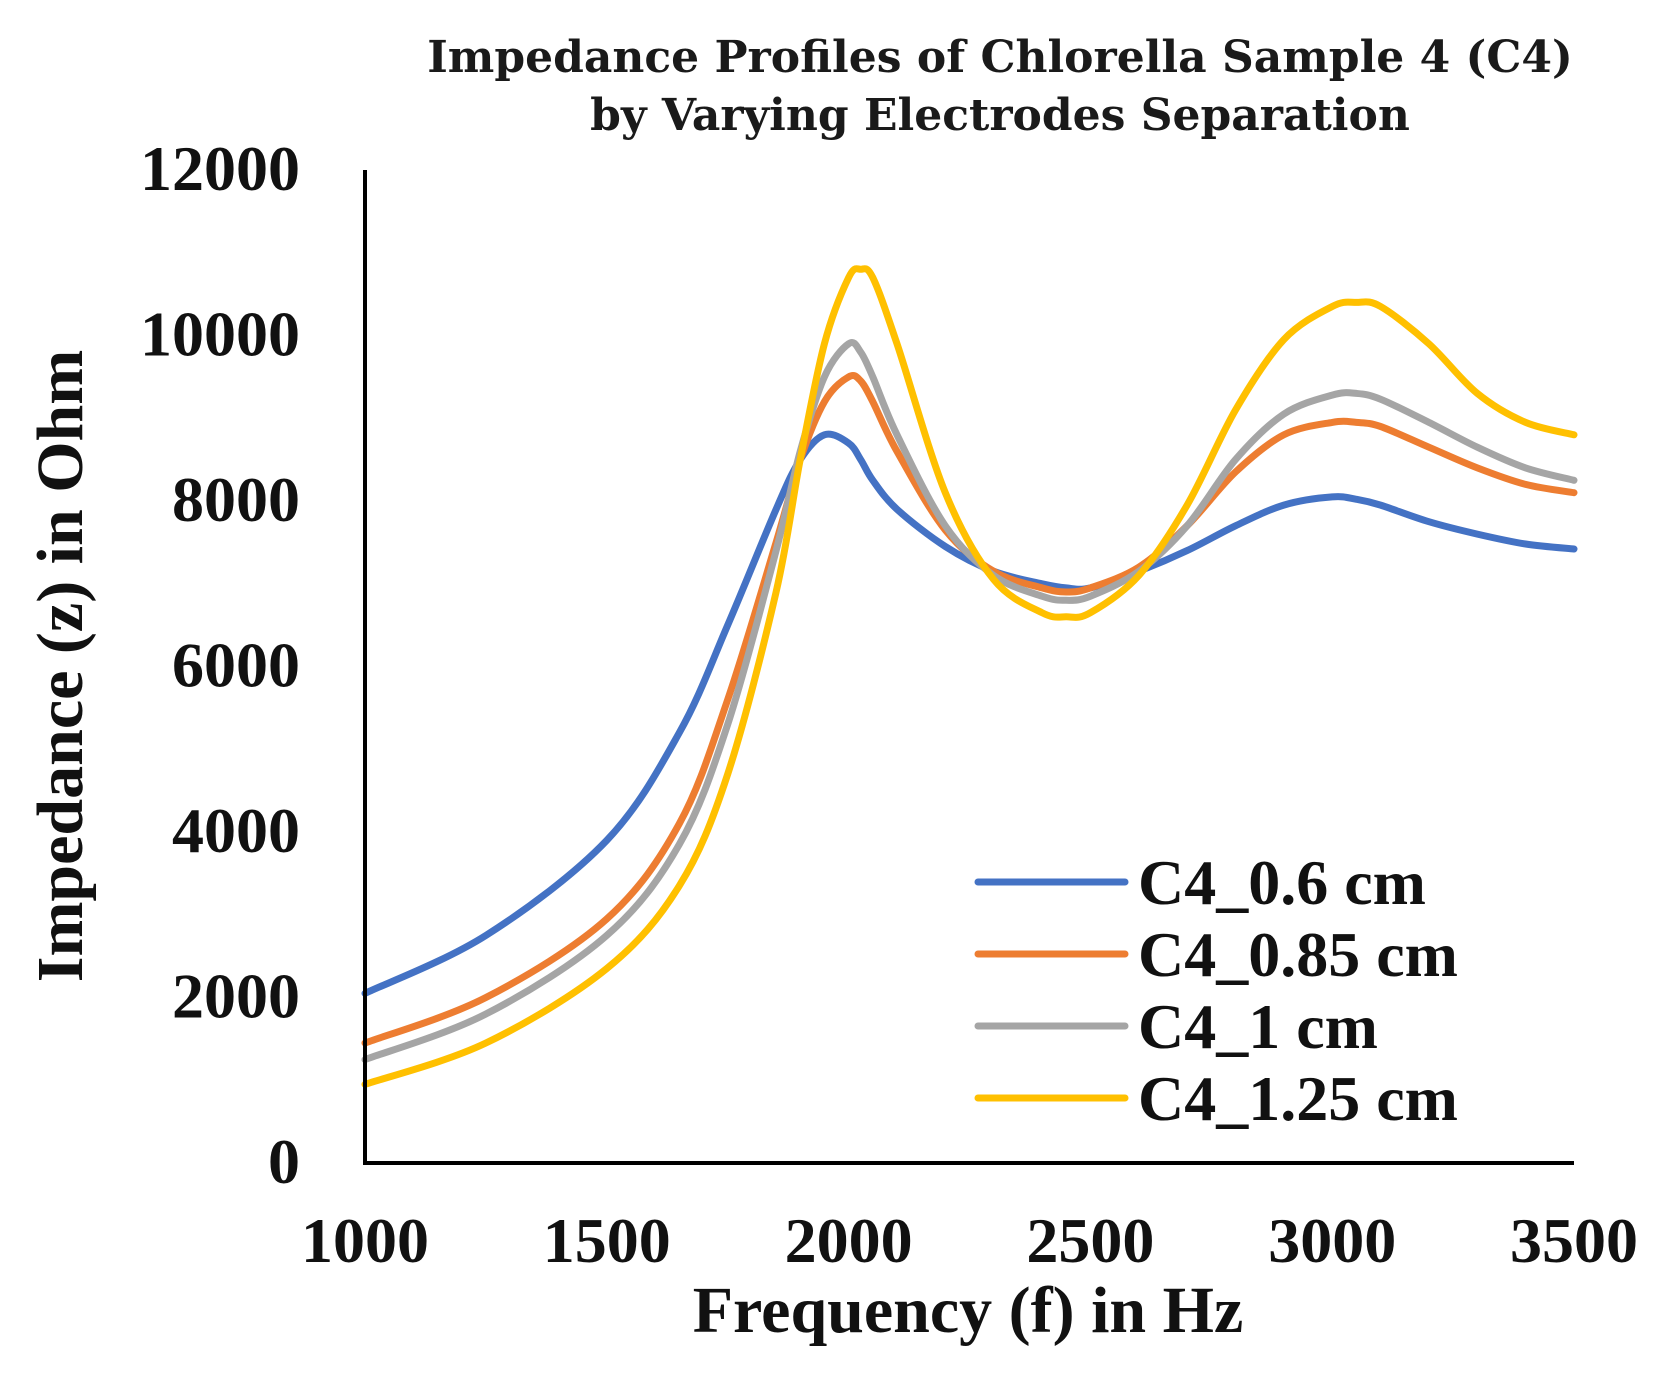  I want to click on legend-label-1: C4_0.6 cm, so click(1282, 882).